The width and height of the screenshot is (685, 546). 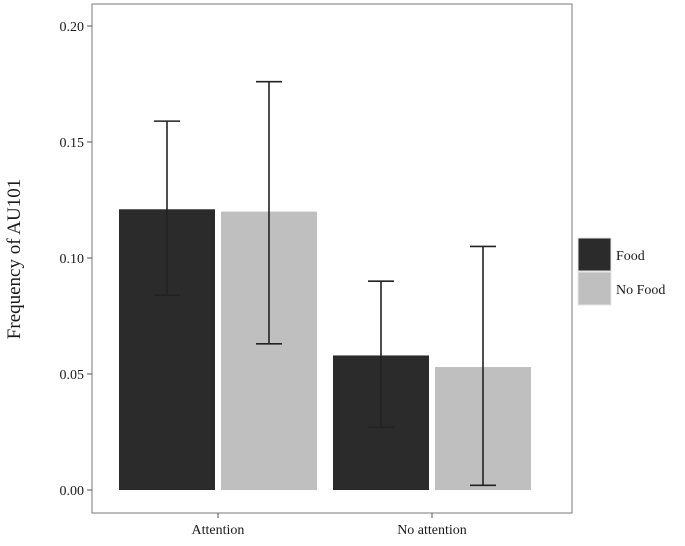 I want to click on y-tick-label: 0.20, so click(x=72, y=27).